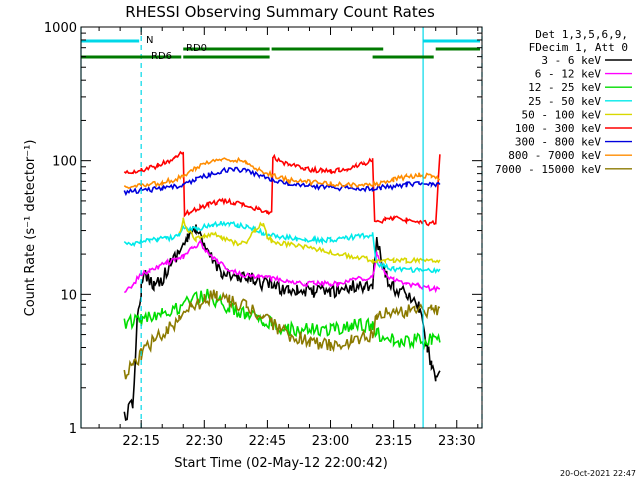 The width and height of the screenshot is (640, 480). Describe the element at coordinates (393, 441) in the screenshot. I see `x-tick-label-5: 23:15` at that location.